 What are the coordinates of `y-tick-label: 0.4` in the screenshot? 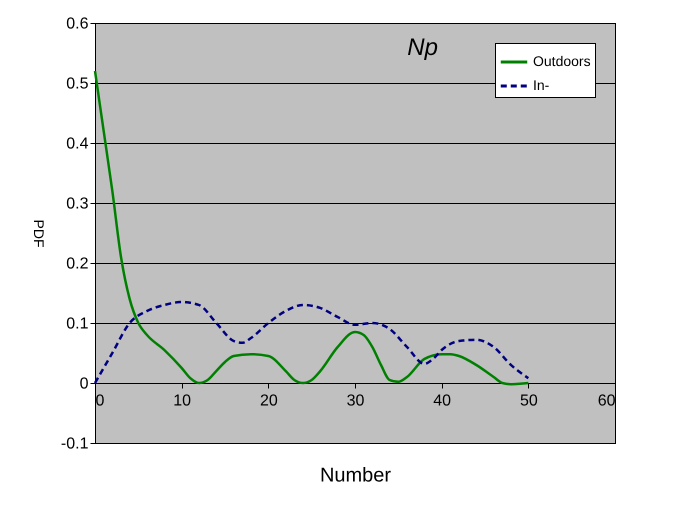 It's located at (77, 144).